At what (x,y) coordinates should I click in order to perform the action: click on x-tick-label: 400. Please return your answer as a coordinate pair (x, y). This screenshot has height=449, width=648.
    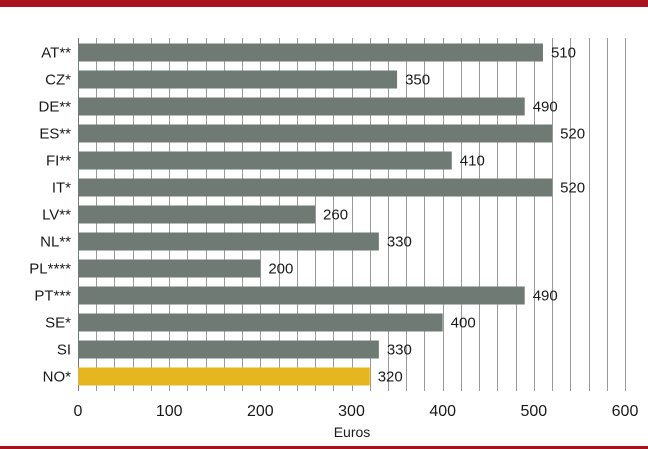
    Looking at the image, I should click on (442, 411).